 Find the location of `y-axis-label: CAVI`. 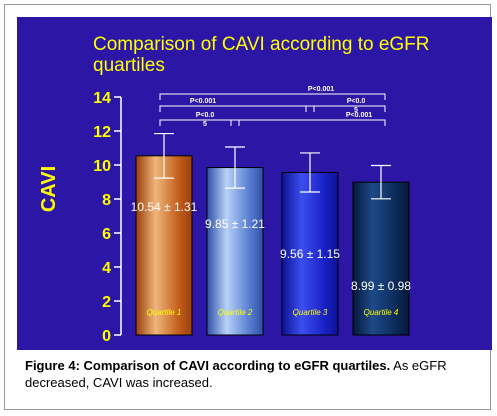

y-axis-label: CAVI is located at coordinates (49, 189).